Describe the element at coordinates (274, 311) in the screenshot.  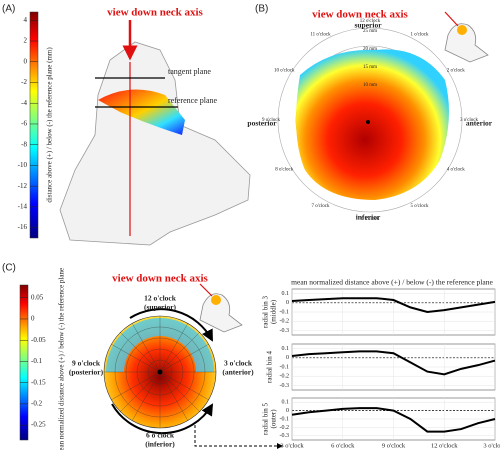
I see `y-axis-label: (middle)` at that location.